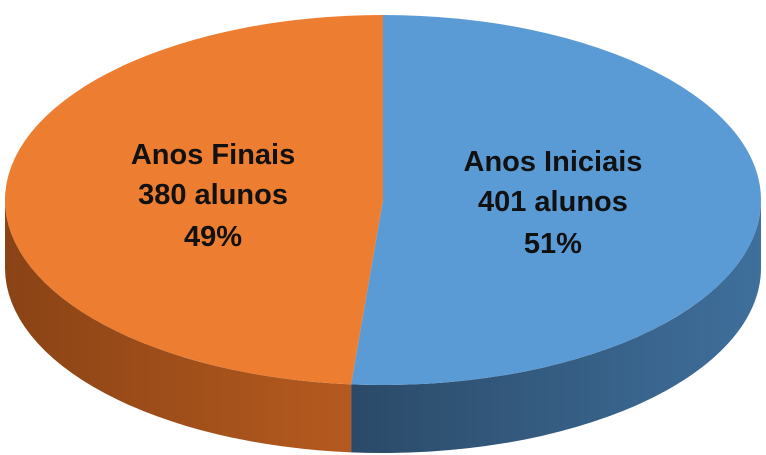  What do you see at coordinates (553, 162) in the screenshot?
I see `slice-category: Anos Iniciais` at bounding box center [553, 162].